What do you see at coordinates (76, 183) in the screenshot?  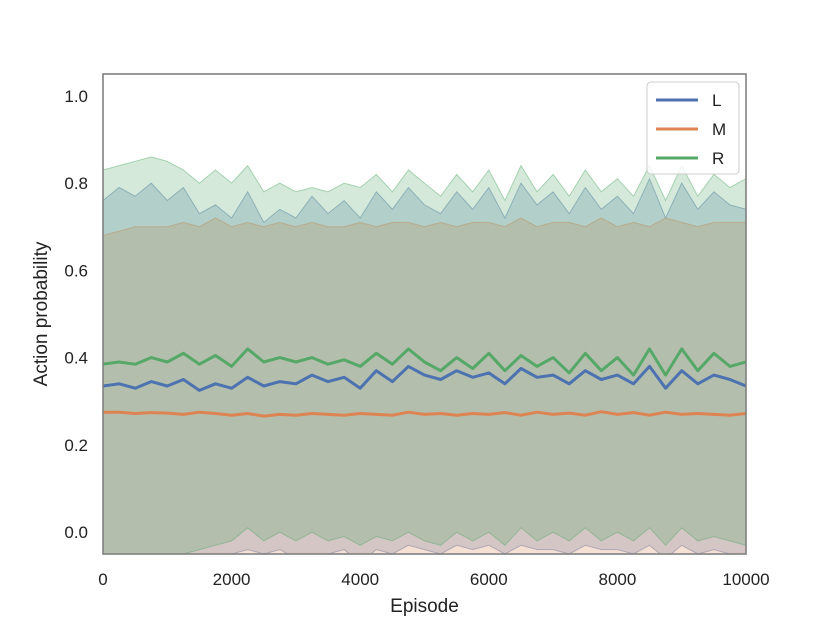 I see `y-tick-label: 0.8` at bounding box center [76, 183].